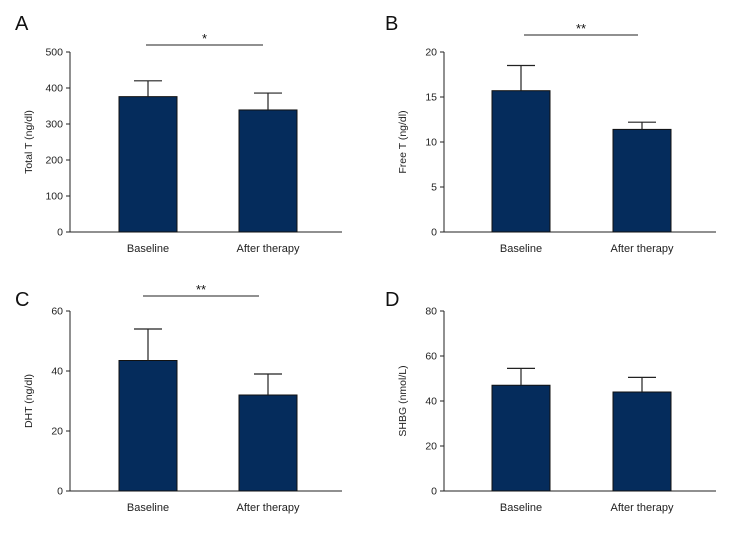 Image resolution: width=744 pixels, height=540 pixels. What do you see at coordinates (54, 161) in the screenshot?
I see `y-tick-label: 200` at bounding box center [54, 161].